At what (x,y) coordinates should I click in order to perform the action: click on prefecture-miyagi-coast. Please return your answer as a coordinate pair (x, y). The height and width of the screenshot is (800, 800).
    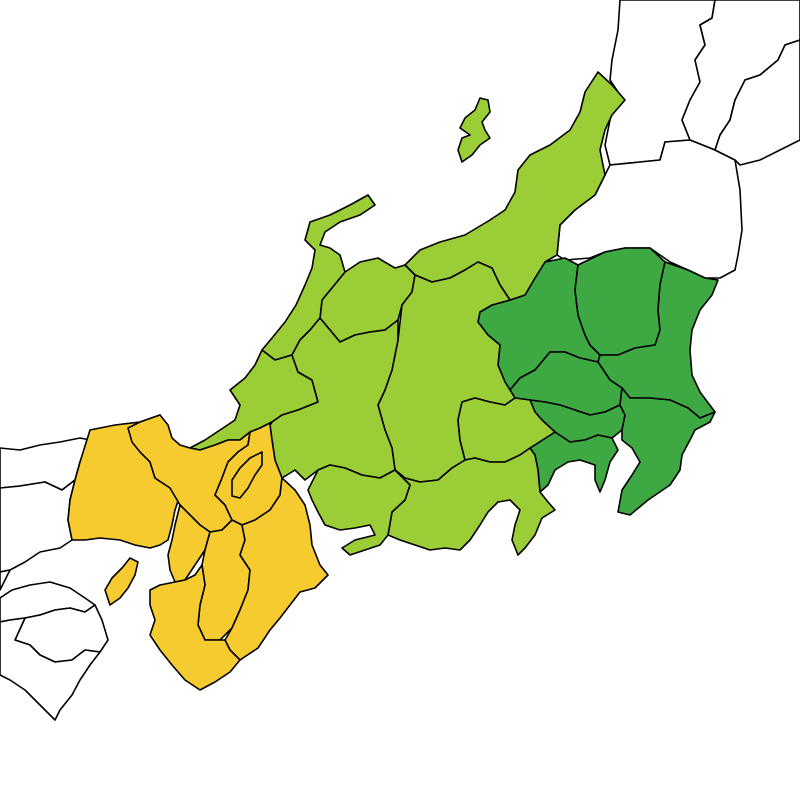
    Looking at the image, I should click on (757, 102).